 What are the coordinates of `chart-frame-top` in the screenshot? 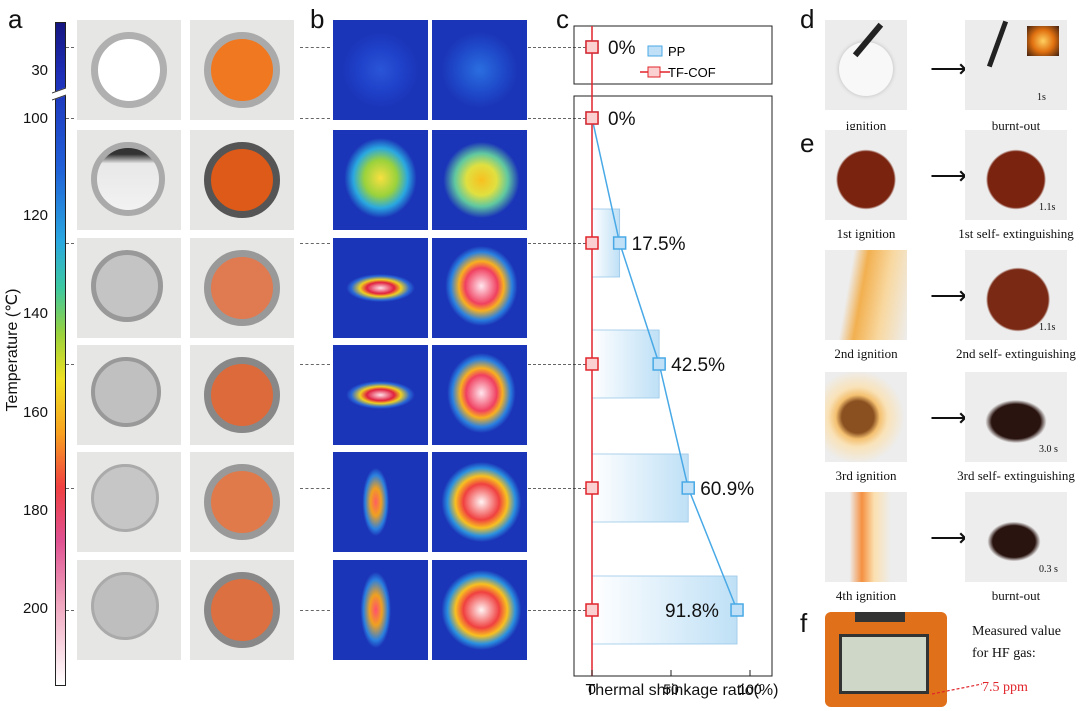 It's located at (673, 55).